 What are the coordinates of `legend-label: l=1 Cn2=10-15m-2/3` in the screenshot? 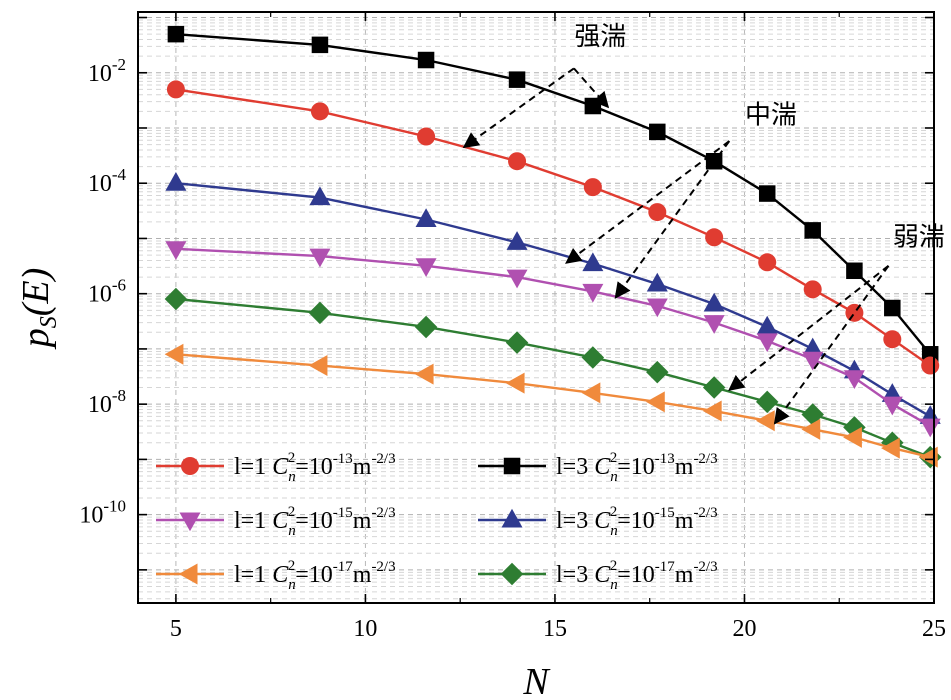 It's located at (315, 521).